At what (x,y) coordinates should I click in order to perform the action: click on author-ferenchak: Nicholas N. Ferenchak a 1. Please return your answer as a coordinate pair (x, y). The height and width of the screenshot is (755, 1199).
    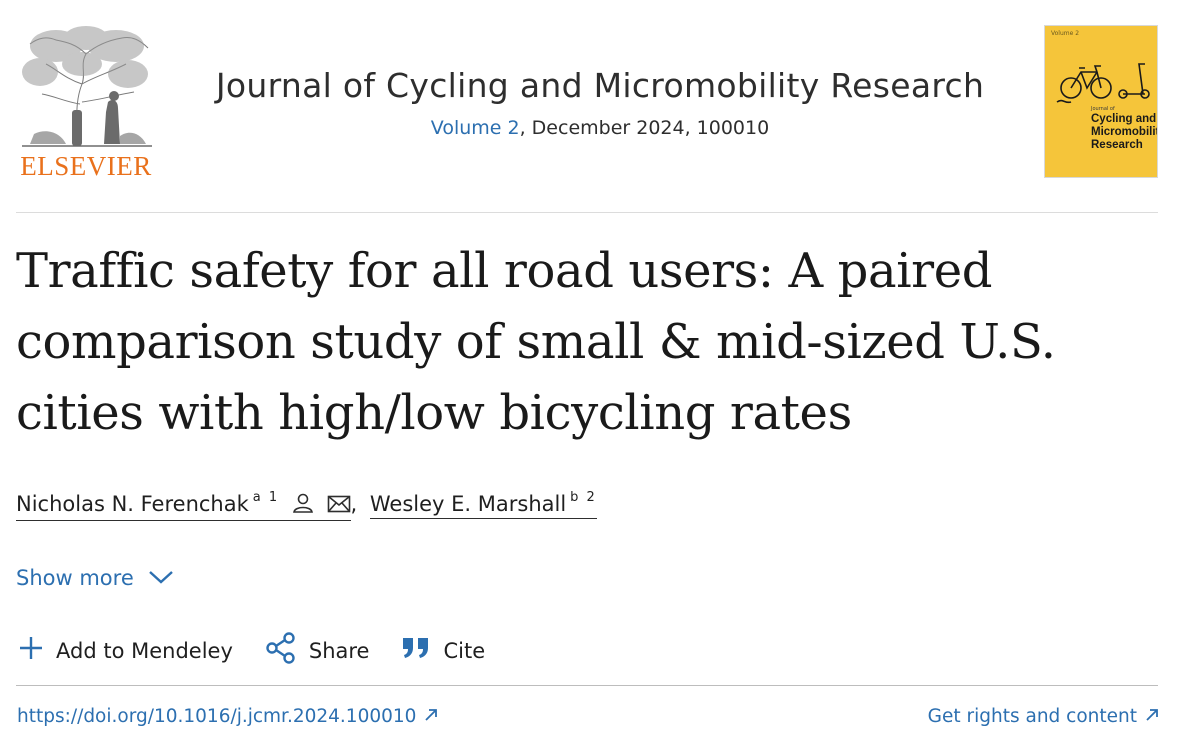
    Looking at the image, I should click on (183, 505).